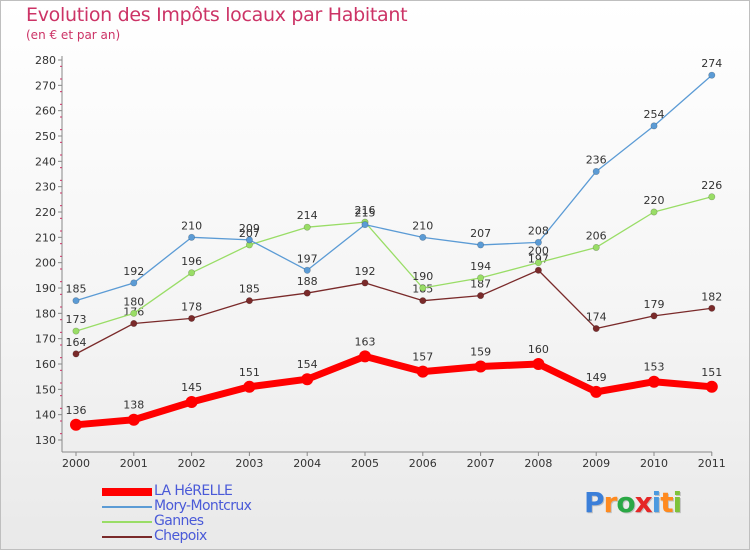 The height and width of the screenshot is (550, 750). I want to click on y-tick-label-190: 190, so click(45, 288).